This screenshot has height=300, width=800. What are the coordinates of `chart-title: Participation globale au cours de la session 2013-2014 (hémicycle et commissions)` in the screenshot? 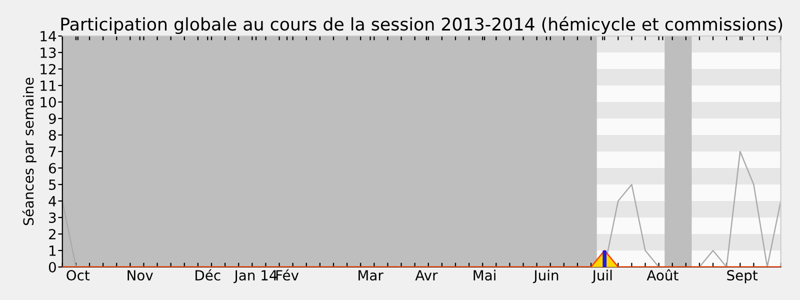 It's located at (421, 25).